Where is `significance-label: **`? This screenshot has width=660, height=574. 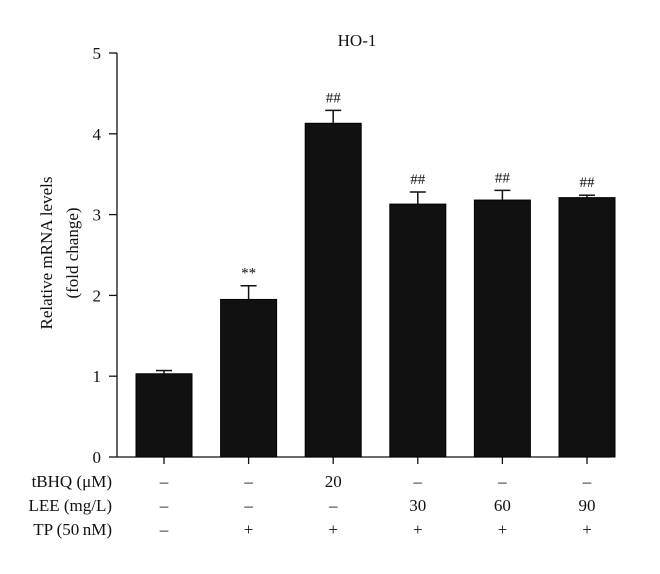
significance-label: ** is located at coordinates (248, 274).